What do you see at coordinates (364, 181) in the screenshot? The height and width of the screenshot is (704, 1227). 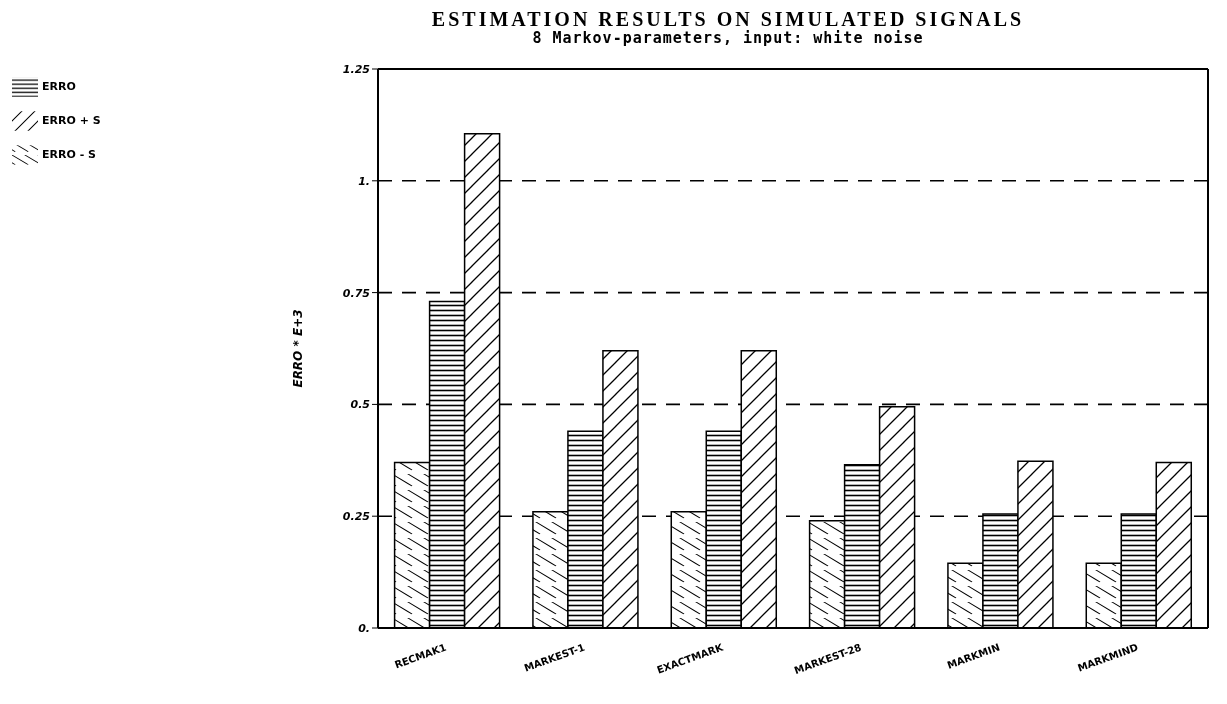 I see `y-tick-label: 1.` at bounding box center [364, 181].